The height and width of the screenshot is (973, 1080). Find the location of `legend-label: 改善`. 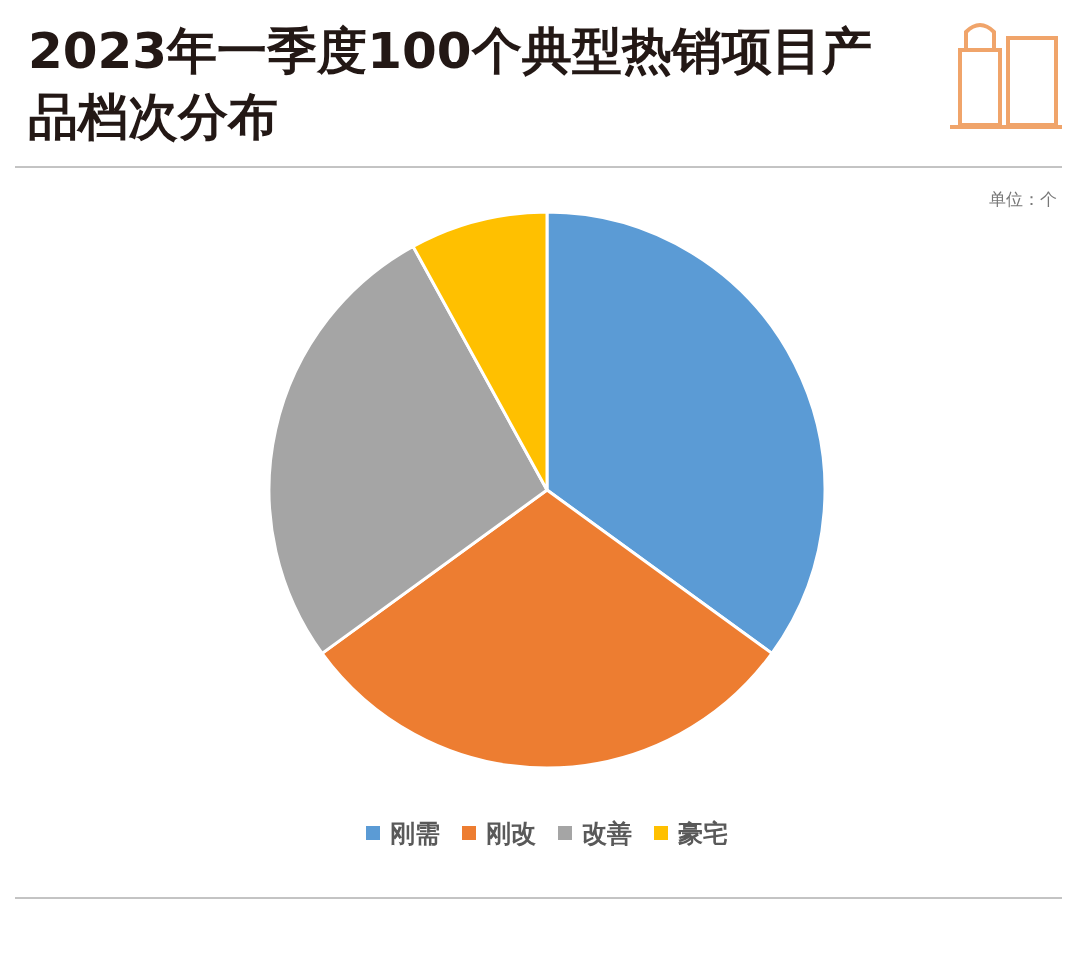

legend-label: 改善 is located at coordinates (607, 833).